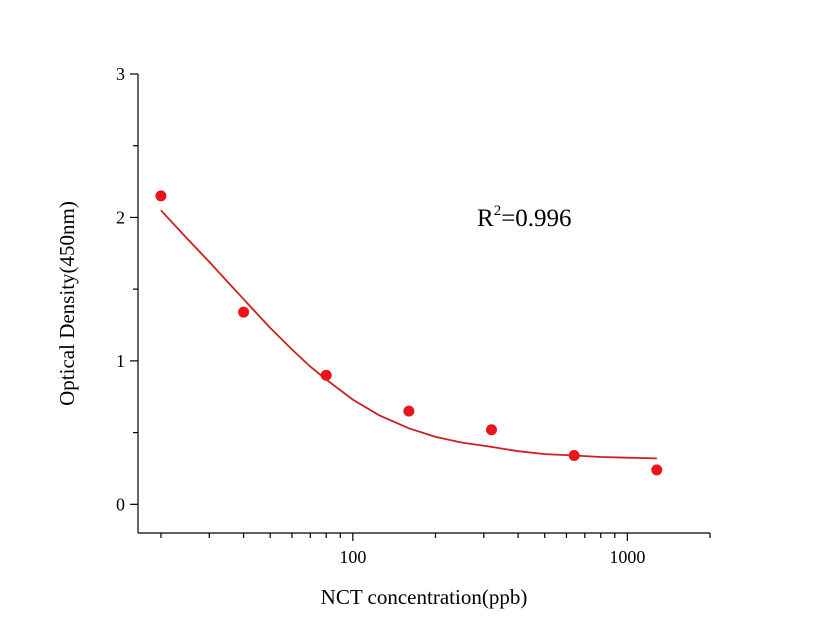 This screenshot has width=816, height=640. I want to click on x-axis-label: NCT concentration(ppb), so click(424, 597).